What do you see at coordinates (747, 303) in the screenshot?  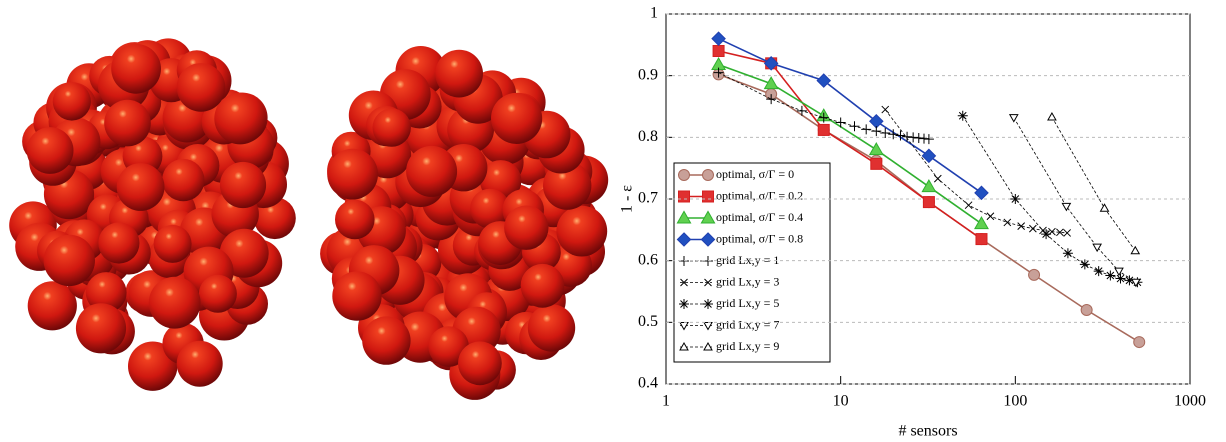 I see `legend-label: grid Lx,y = 5` at bounding box center [747, 303].